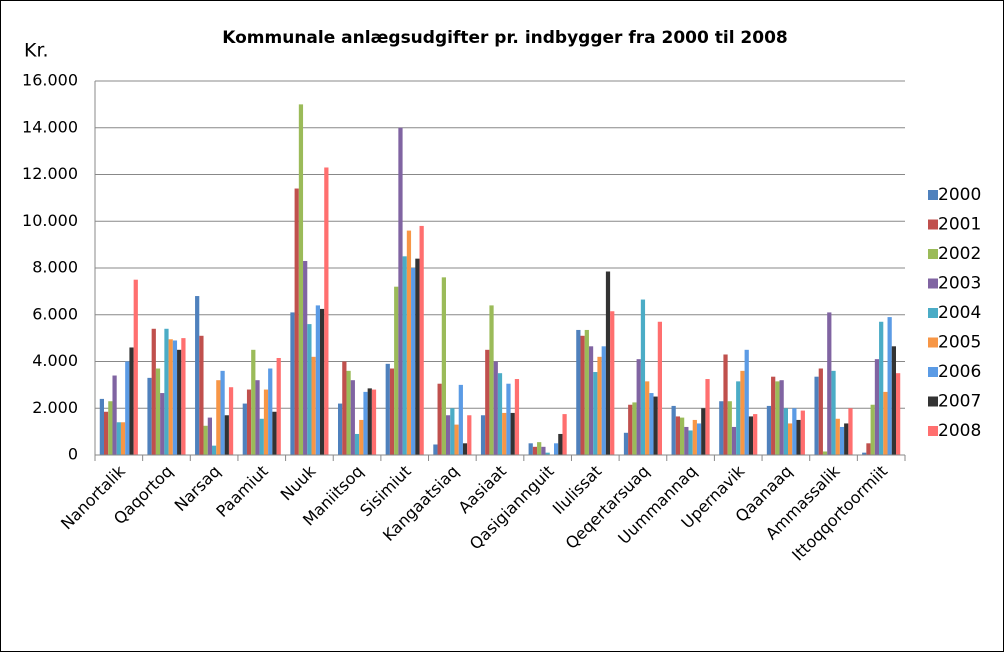 The width and height of the screenshot is (1005, 653). I want to click on y-tick-label: 2.000, so click(55, 407).